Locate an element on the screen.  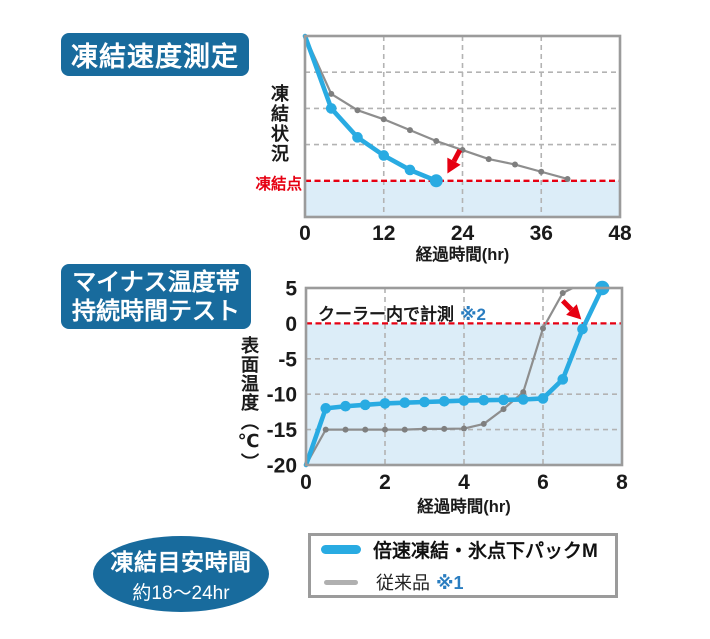
y-tick-label: -10 is located at coordinates (282, 395).